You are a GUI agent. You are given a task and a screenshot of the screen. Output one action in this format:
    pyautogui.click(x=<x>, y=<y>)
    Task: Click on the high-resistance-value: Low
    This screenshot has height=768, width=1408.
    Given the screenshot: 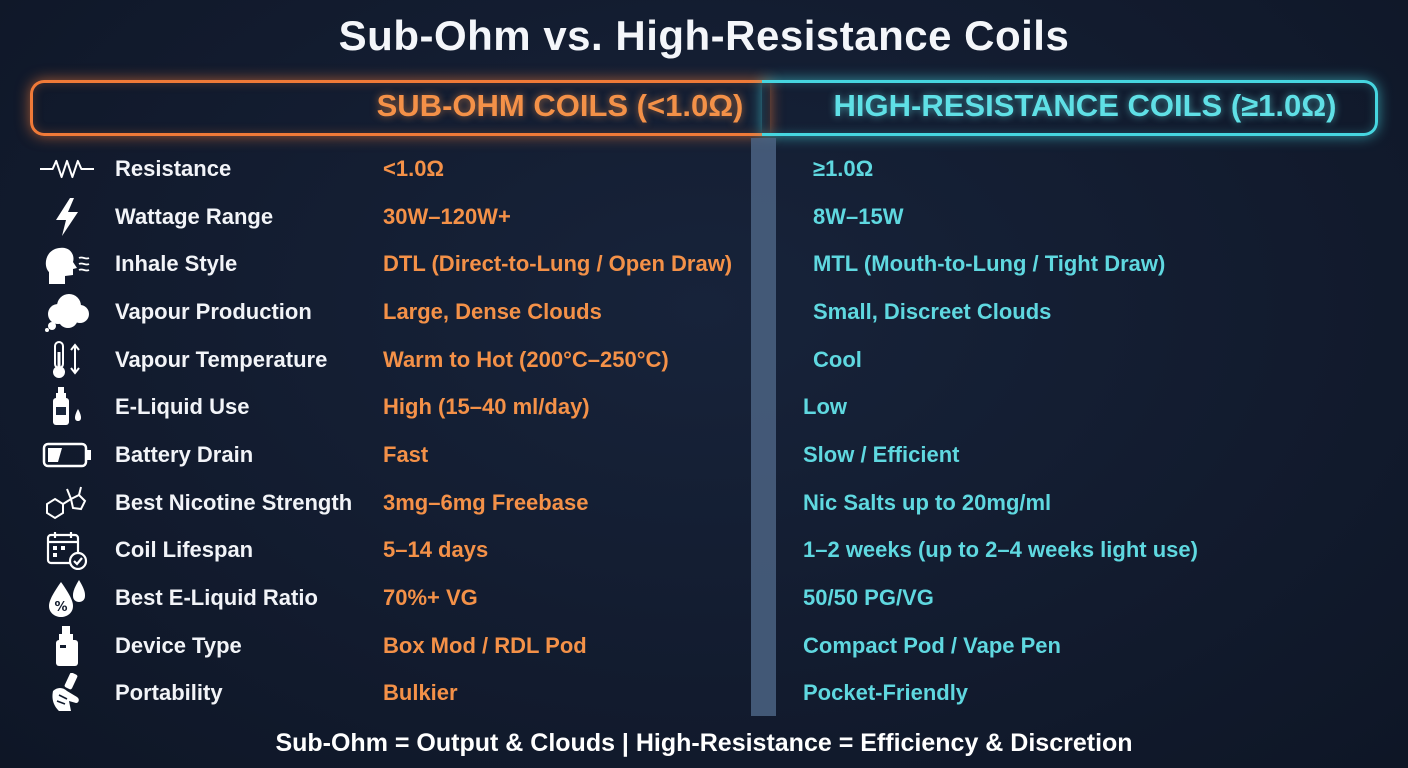 What is the action you would take?
    pyautogui.click(x=825, y=406)
    